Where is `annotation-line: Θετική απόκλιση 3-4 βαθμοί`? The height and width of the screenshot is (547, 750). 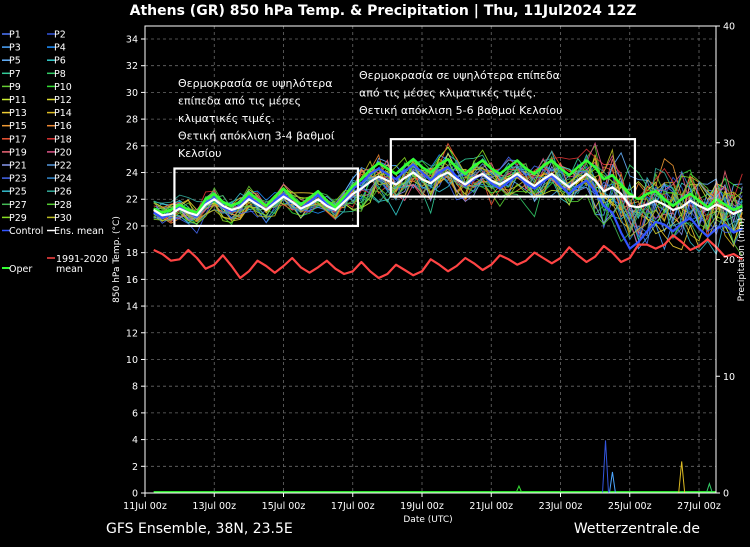 annotation-line: Θετική απόκλιση 3-4 βαθμοί is located at coordinates (256, 136).